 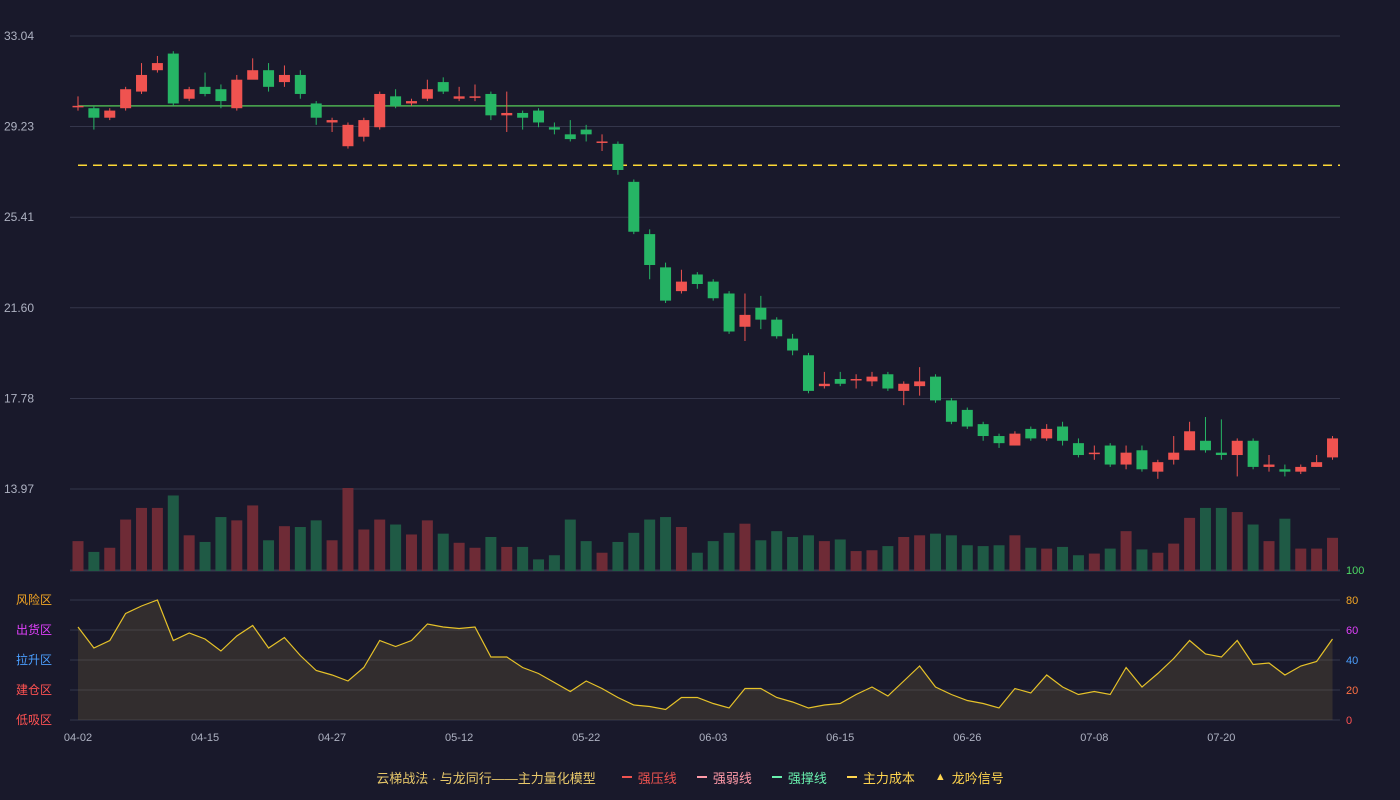 What do you see at coordinates (19, 398) in the screenshot?
I see `price-tick-label: 17.78` at bounding box center [19, 398].